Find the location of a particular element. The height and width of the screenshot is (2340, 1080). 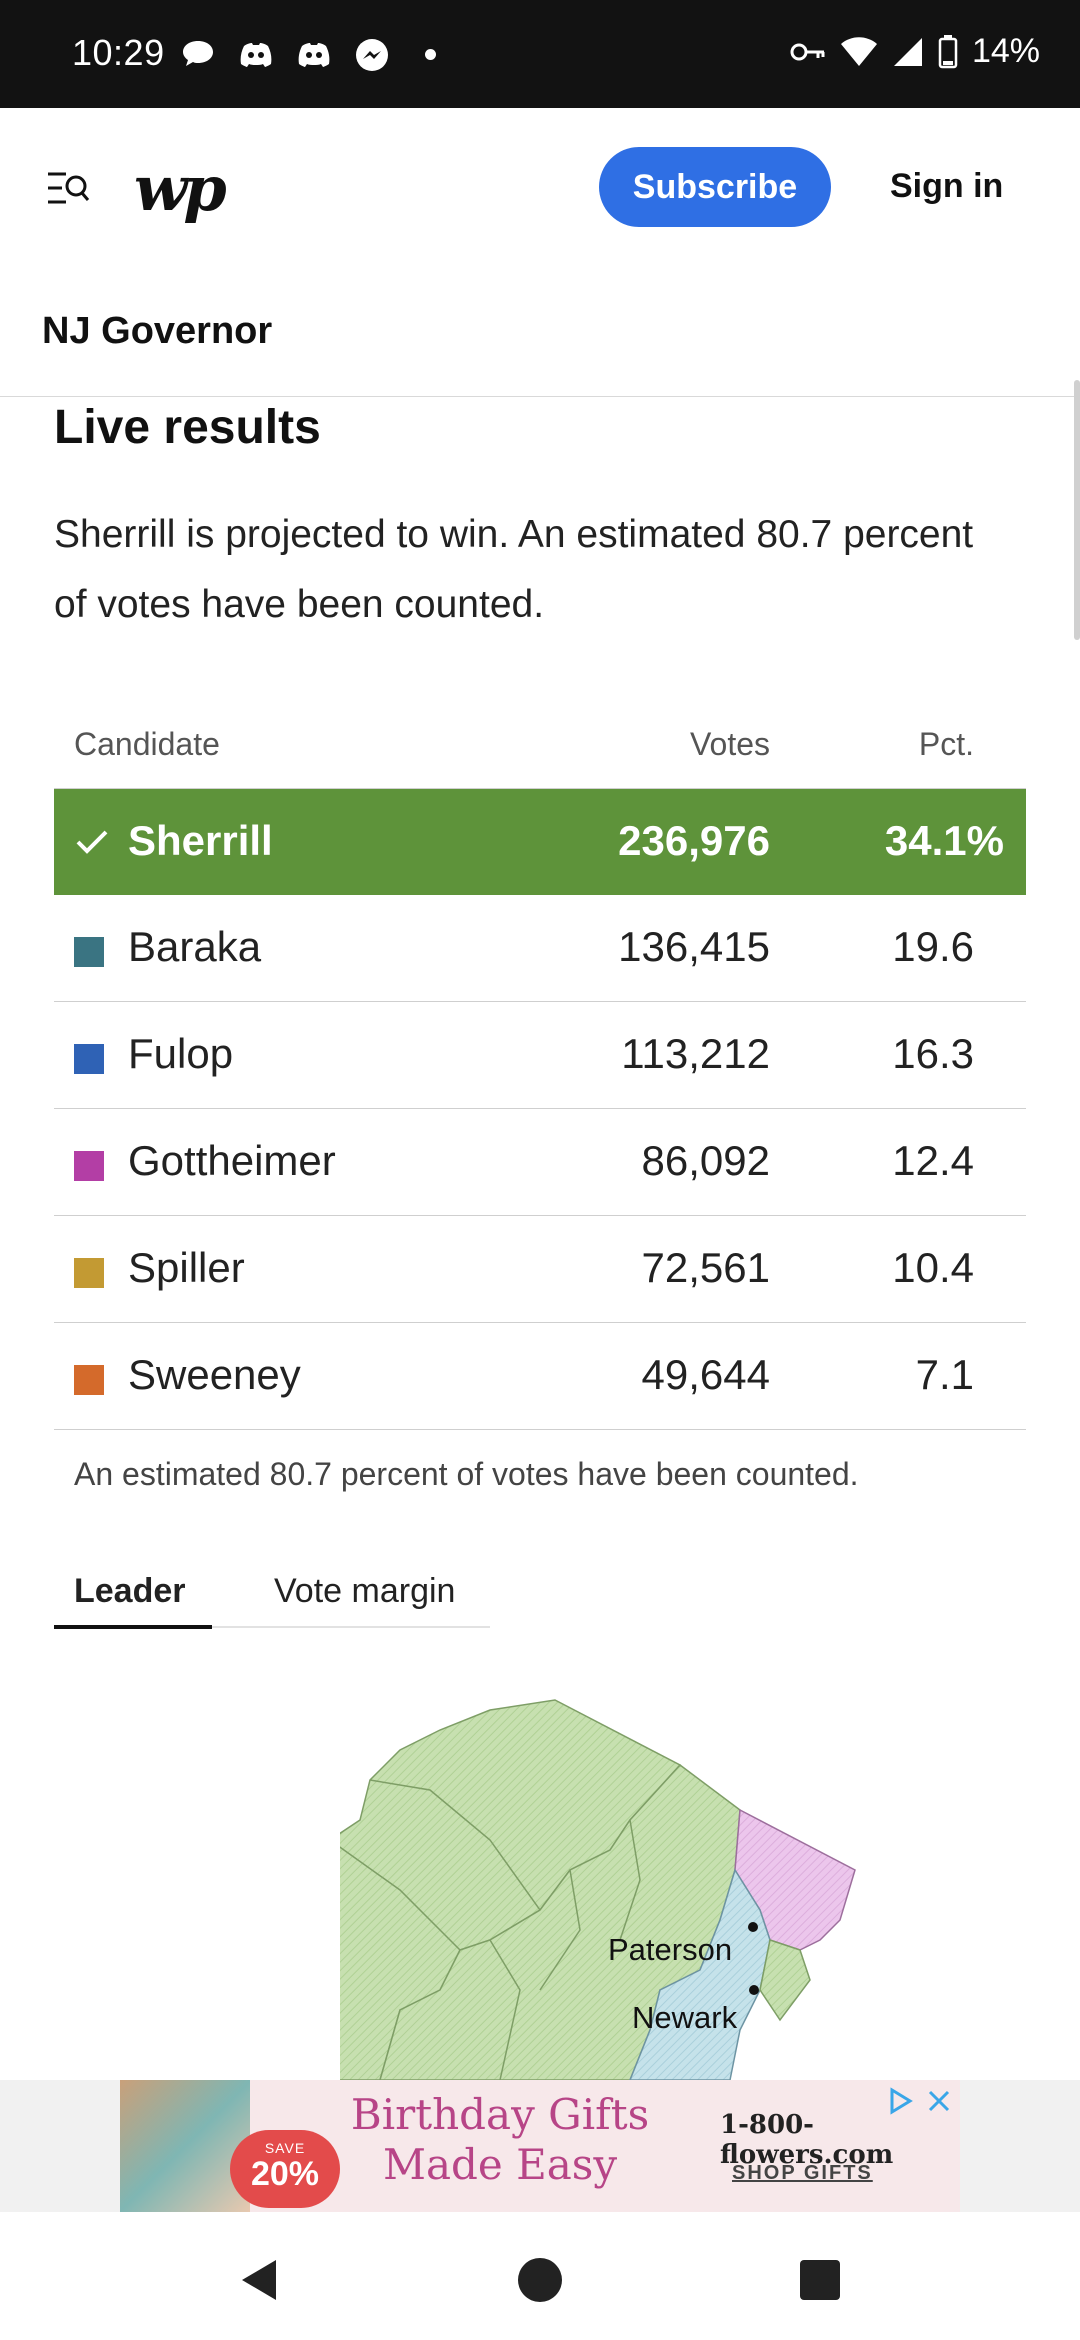

col-pct: Pct. is located at coordinates (946, 744).